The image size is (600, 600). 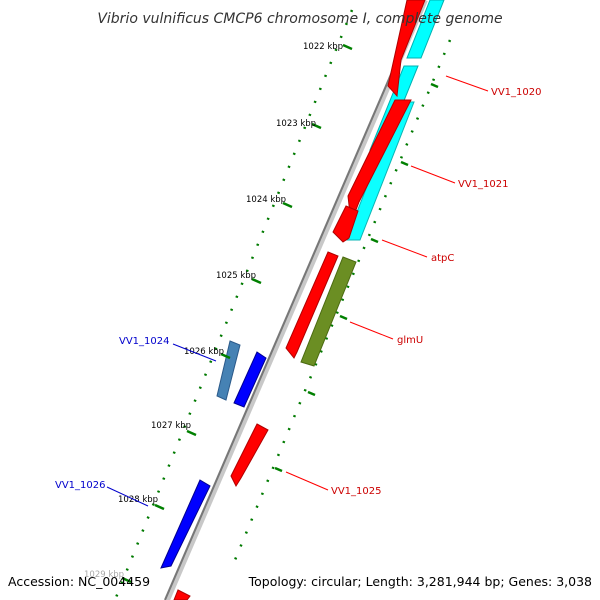 What do you see at coordinates (516, 92) in the screenshot?
I see `label-vv1-1020: VV1_1020` at bounding box center [516, 92].